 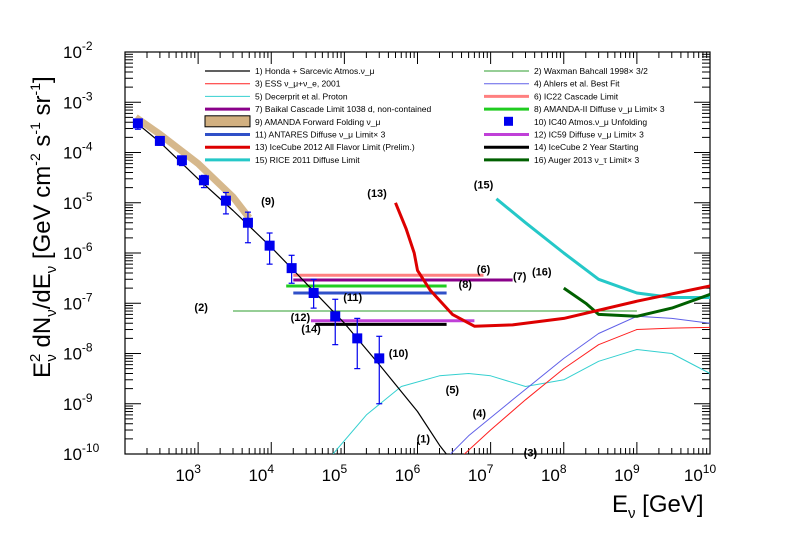 What do you see at coordinates (542, 272) in the screenshot?
I see `annotation-label: (16)` at bounding box center [542, 272].